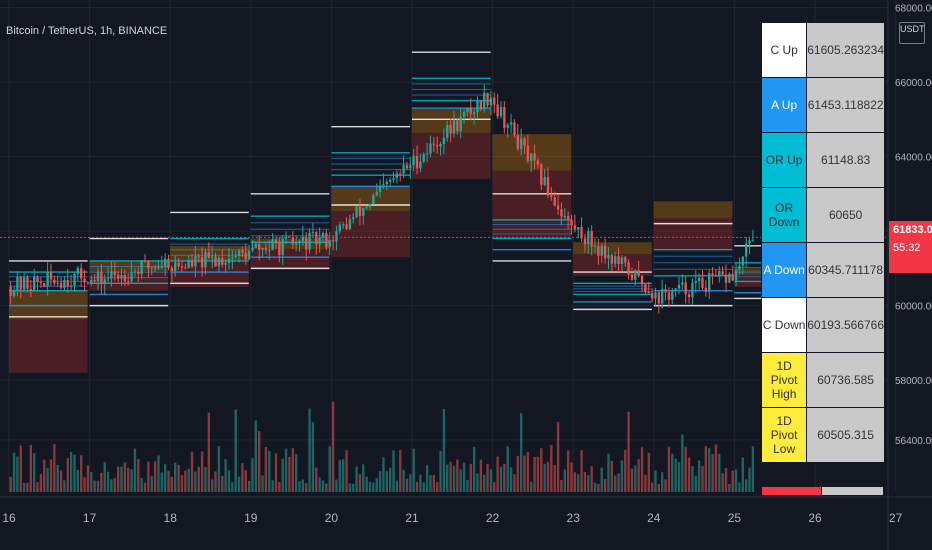 The height and width of the screenshot is (550, 932). What do you see at coordinates (784, 160) in the screenshot?
I see `level-label: OR Up` at bounding box center [784, 160].